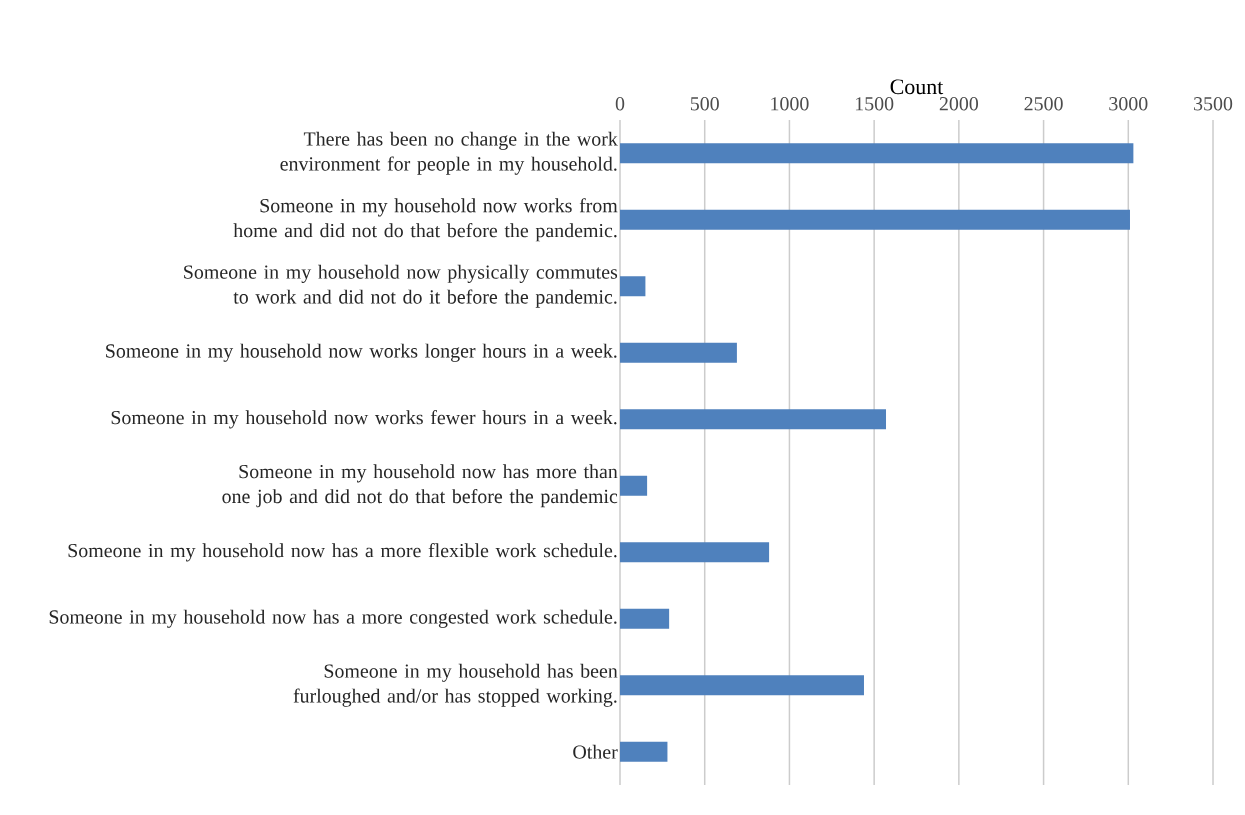 Image resolution: width=1245 pixels, height=815 pixels. Describe the element at coordinates (790, 104) in the screenshot. I see `x-tick-label: 1000` at that location.